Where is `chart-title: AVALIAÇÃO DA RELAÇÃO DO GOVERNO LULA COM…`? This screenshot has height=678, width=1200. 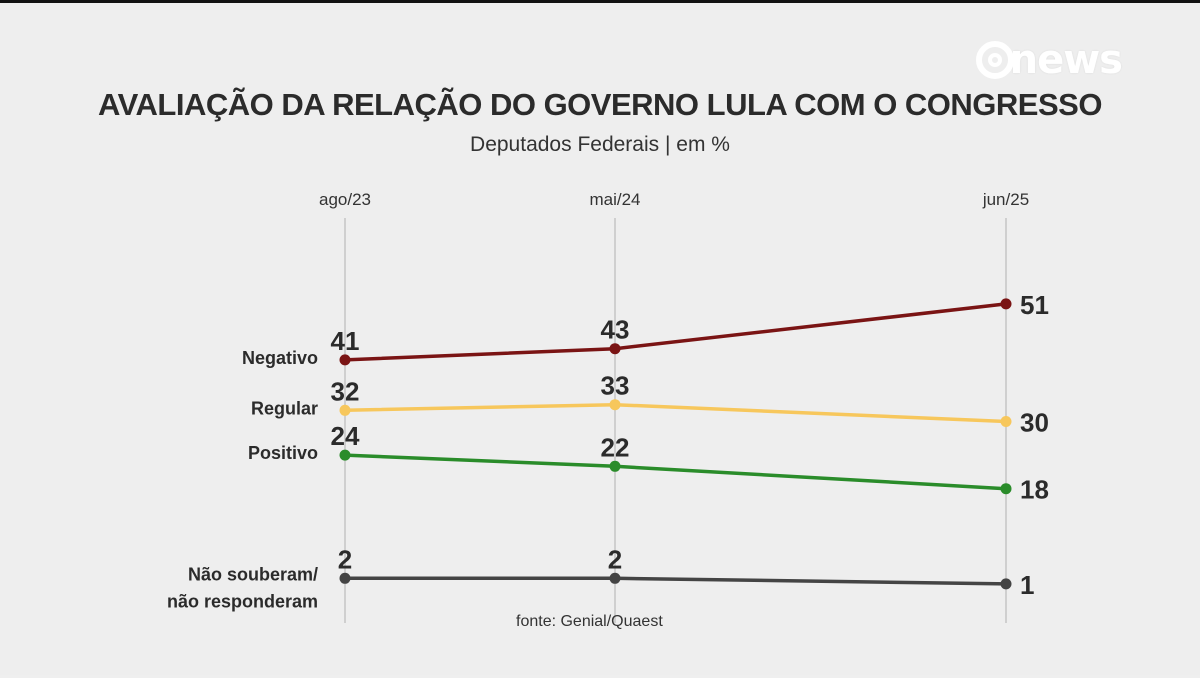
chart-title: AVALIAÇÃO DA RELAÇÃO DO GOVERNO LULA COM… is located at coordinates (600, 104).